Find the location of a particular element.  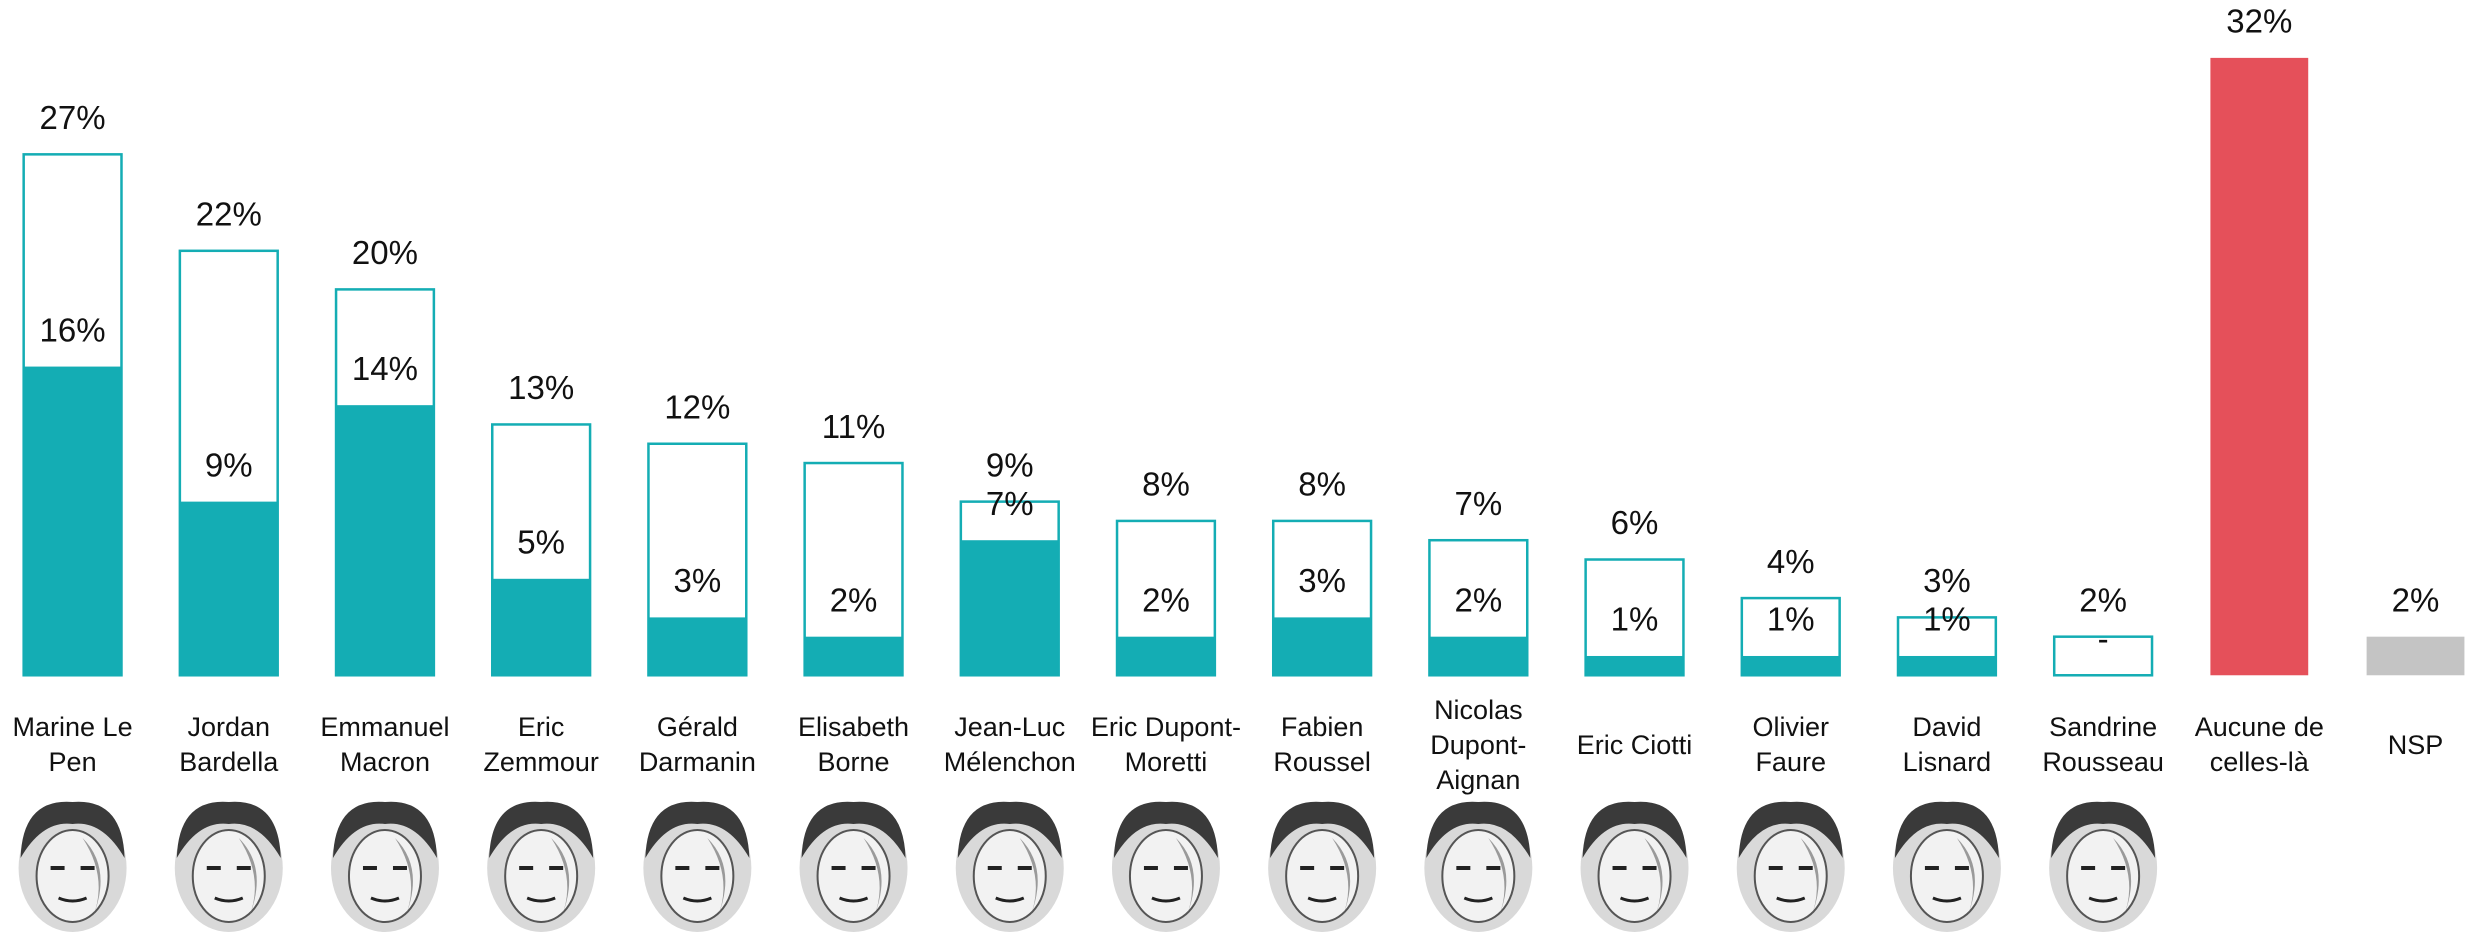

category-label: Gérald Darmanin is located at coordinates (697, 744).